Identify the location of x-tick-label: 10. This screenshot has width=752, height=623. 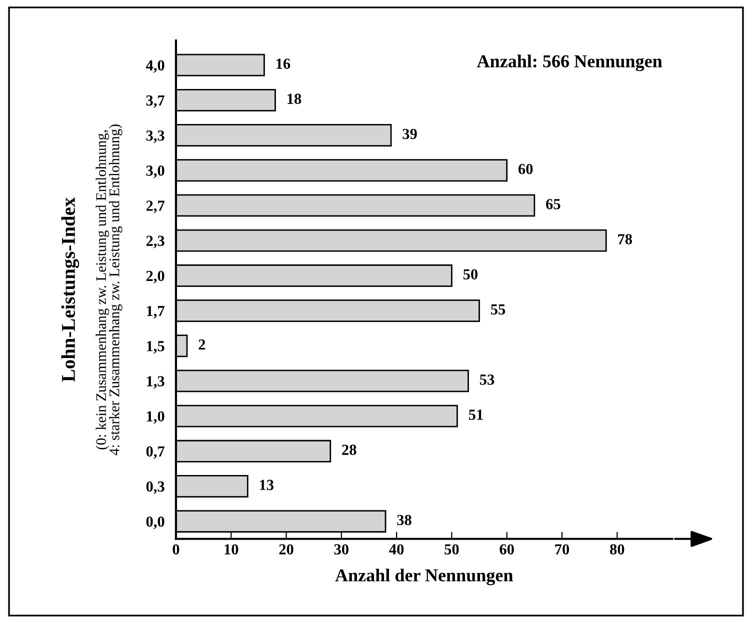
(231, 549).